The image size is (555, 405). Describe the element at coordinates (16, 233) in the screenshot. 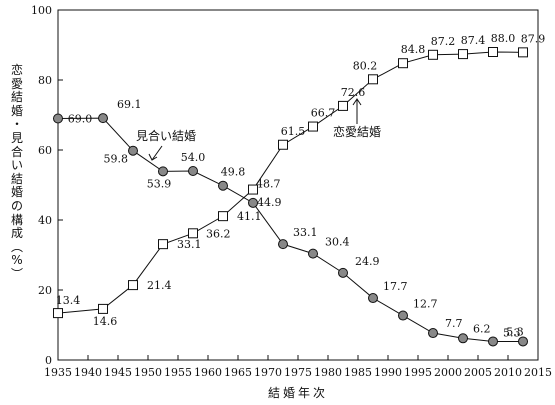

I see `y-axis-label-char: 成` at that location.